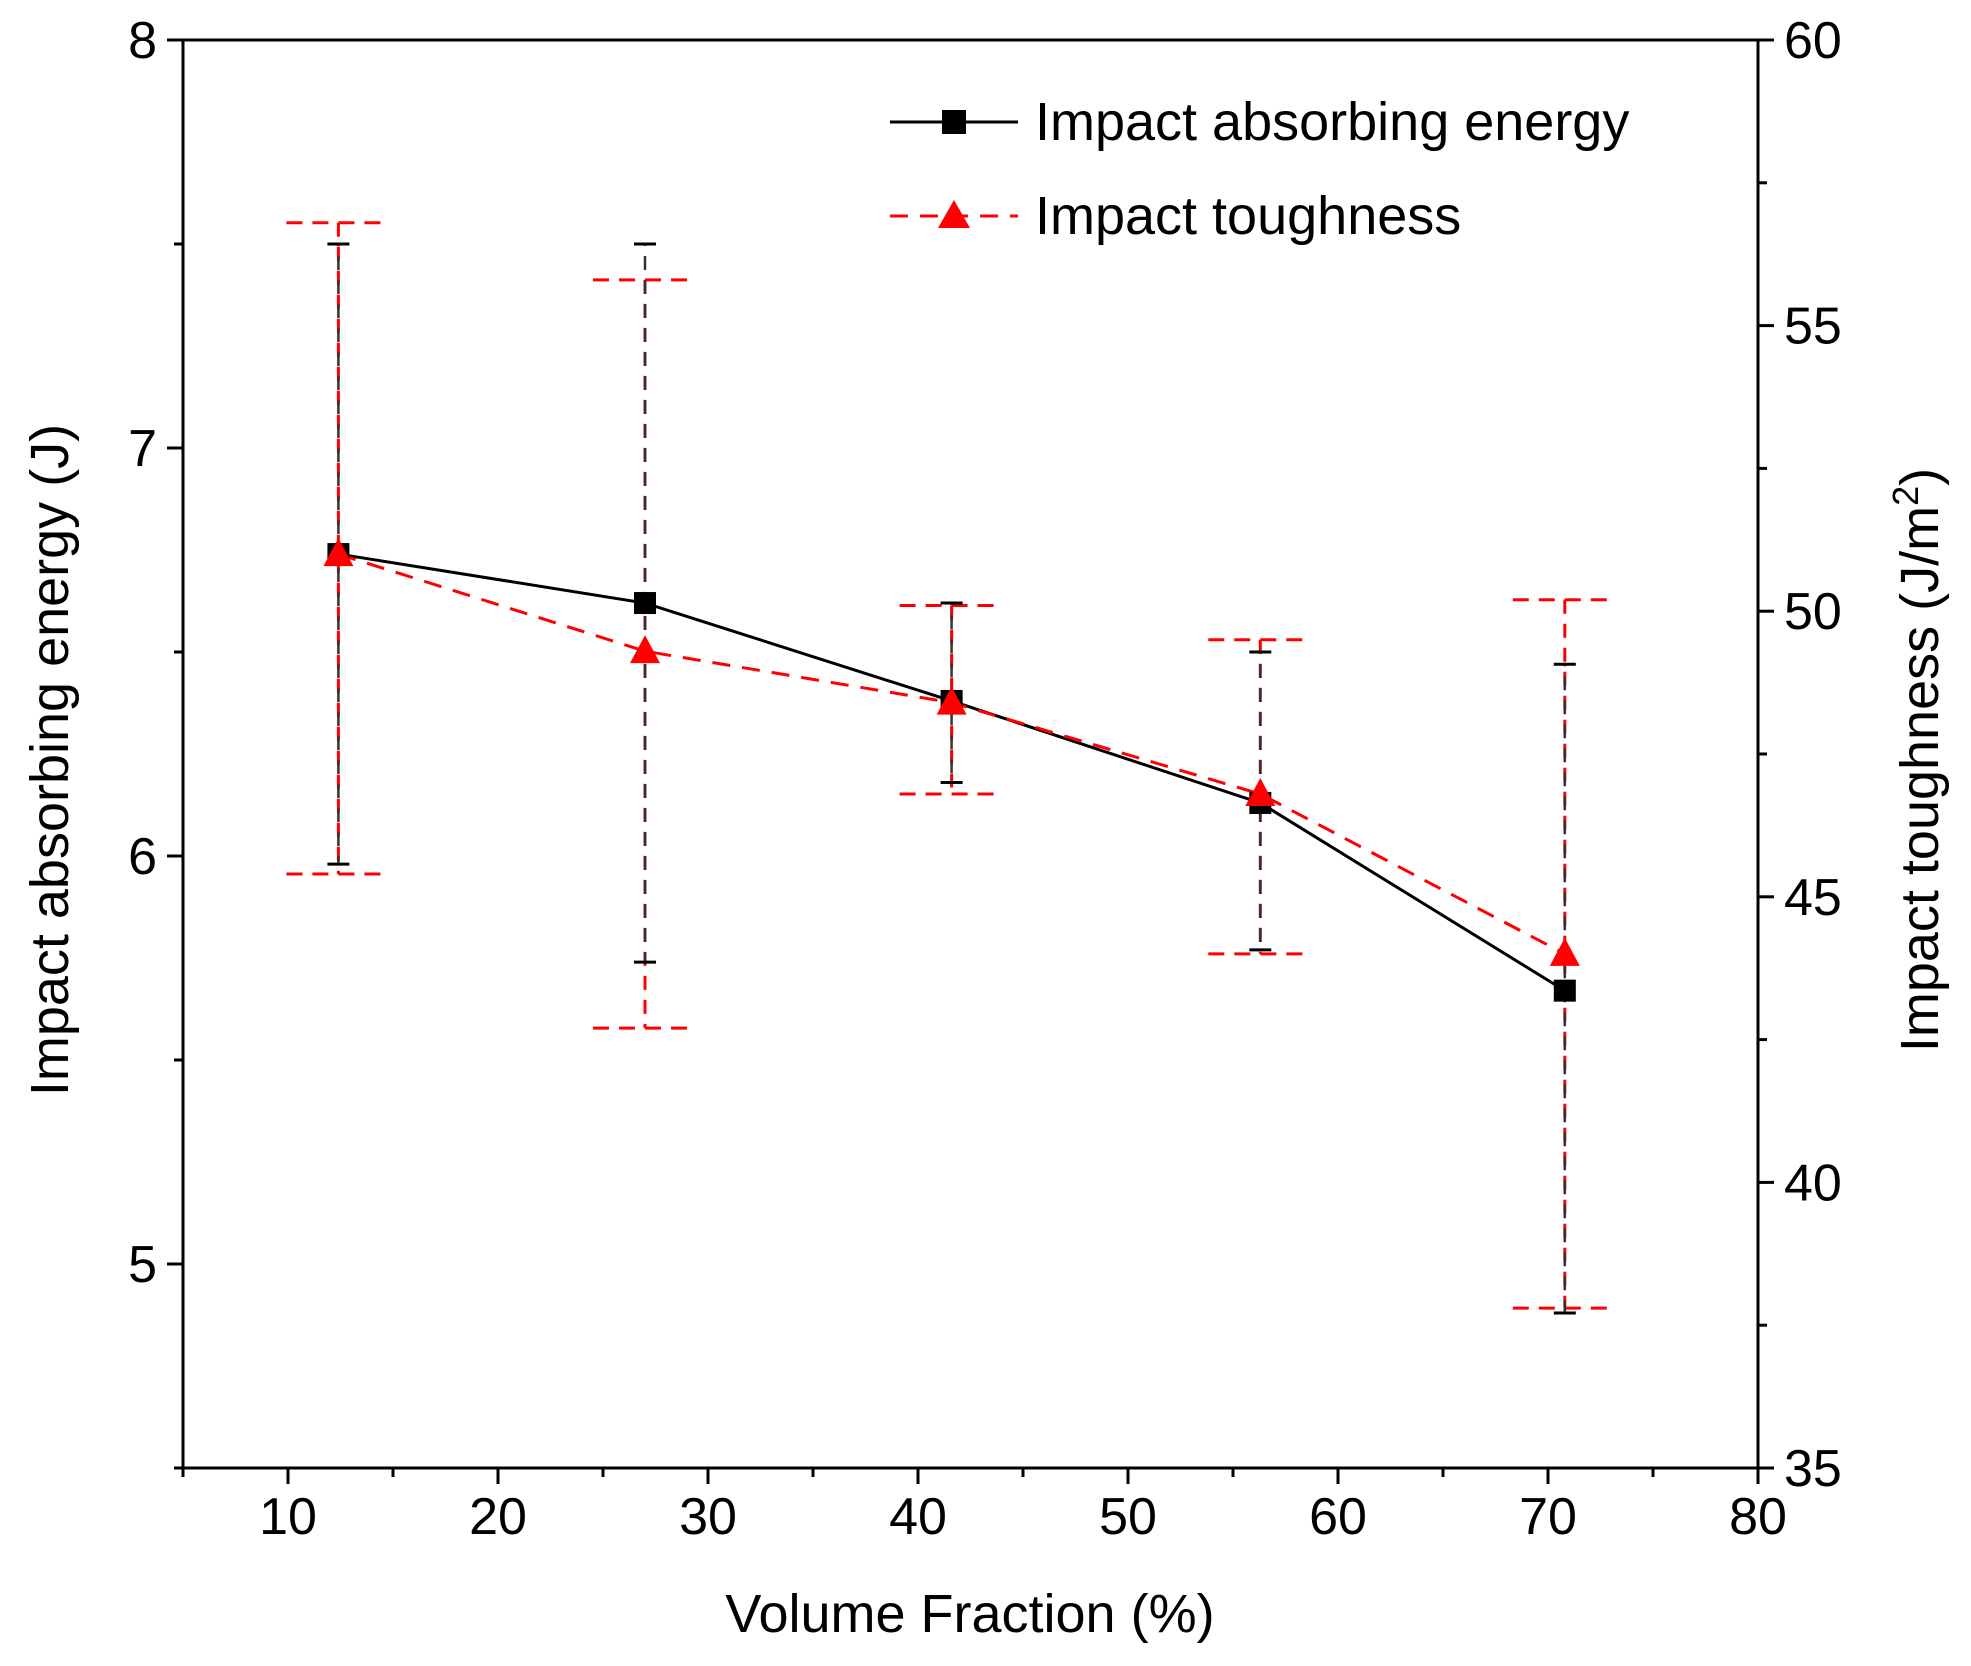  What do you see at coordinates (1813, 327) in the screenshot?
I see `y-right-tick-label: 55` at bounding box center [1813, 327].